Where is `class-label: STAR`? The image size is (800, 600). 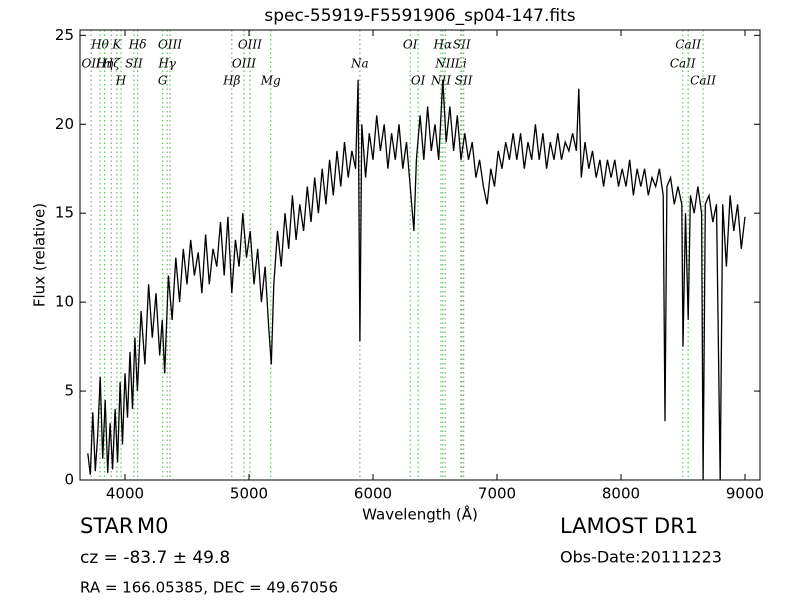 class-label: STAR is located at coordinates (106, 526).